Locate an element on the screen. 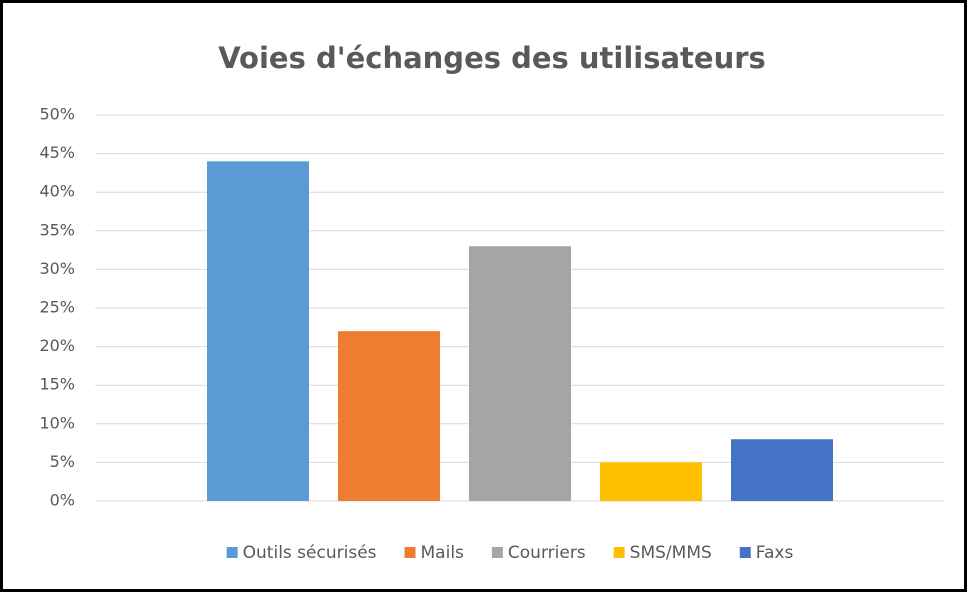 The image size is (967, 592). legend-label: Mails is located at coordinates (443, 553).